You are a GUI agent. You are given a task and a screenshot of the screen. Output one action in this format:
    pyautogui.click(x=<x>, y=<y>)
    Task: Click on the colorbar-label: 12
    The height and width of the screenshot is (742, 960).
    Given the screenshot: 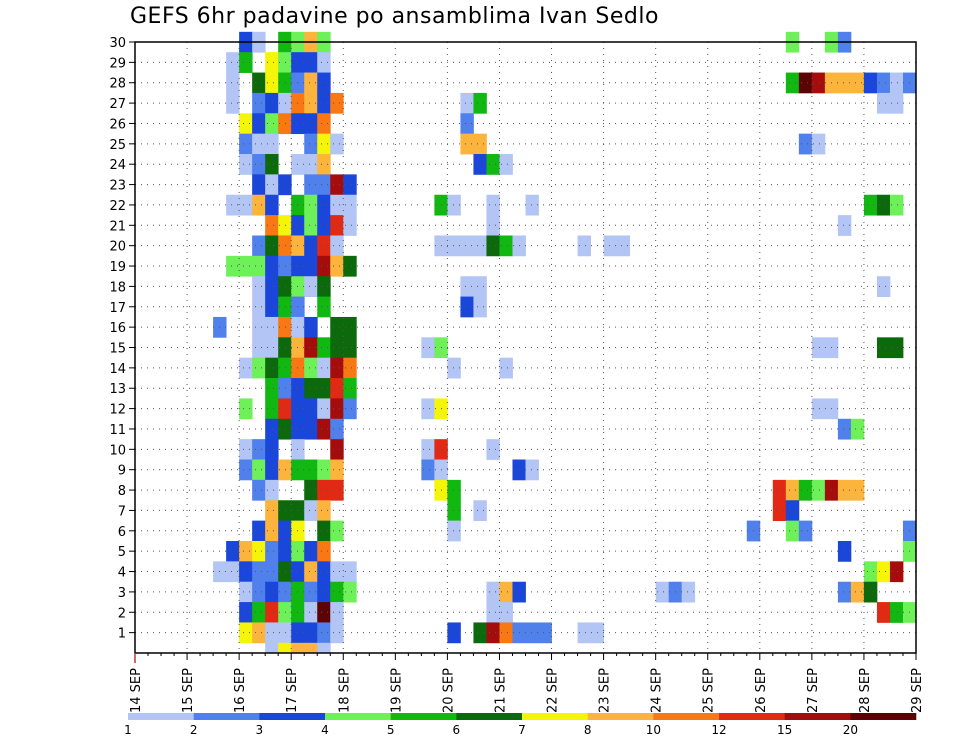 What is the action you would take?
    pyautogui.click(x=718, y=730)
    